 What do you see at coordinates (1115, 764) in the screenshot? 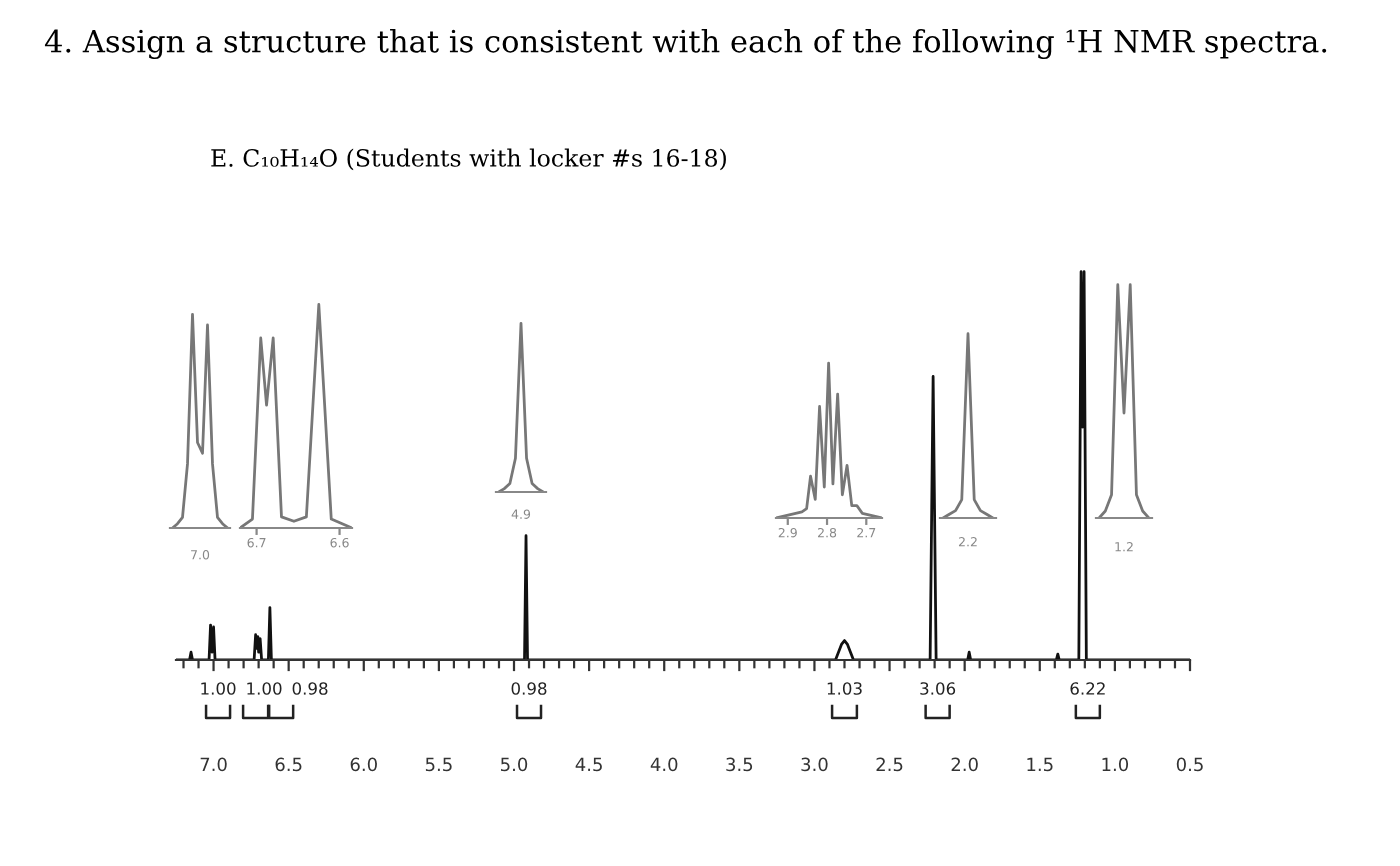
I see `x-tick-label: 1.0` at bounding box center [1115, 764].